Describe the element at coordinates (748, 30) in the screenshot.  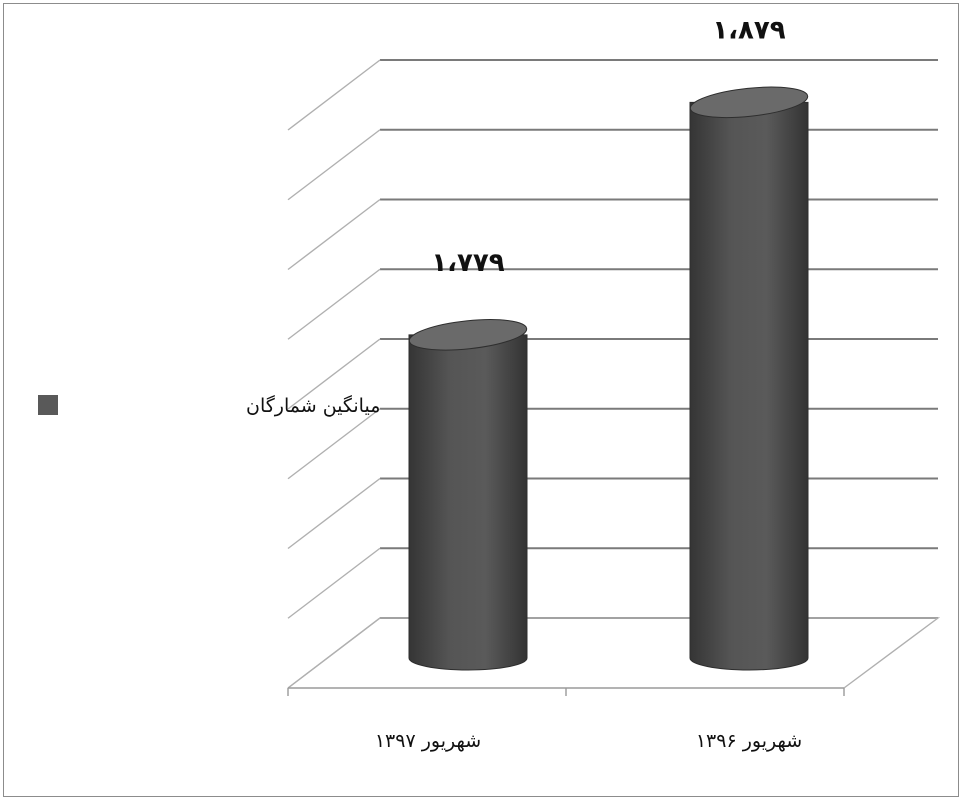
I see `data-label: ۱،۸۷۹` at that location.